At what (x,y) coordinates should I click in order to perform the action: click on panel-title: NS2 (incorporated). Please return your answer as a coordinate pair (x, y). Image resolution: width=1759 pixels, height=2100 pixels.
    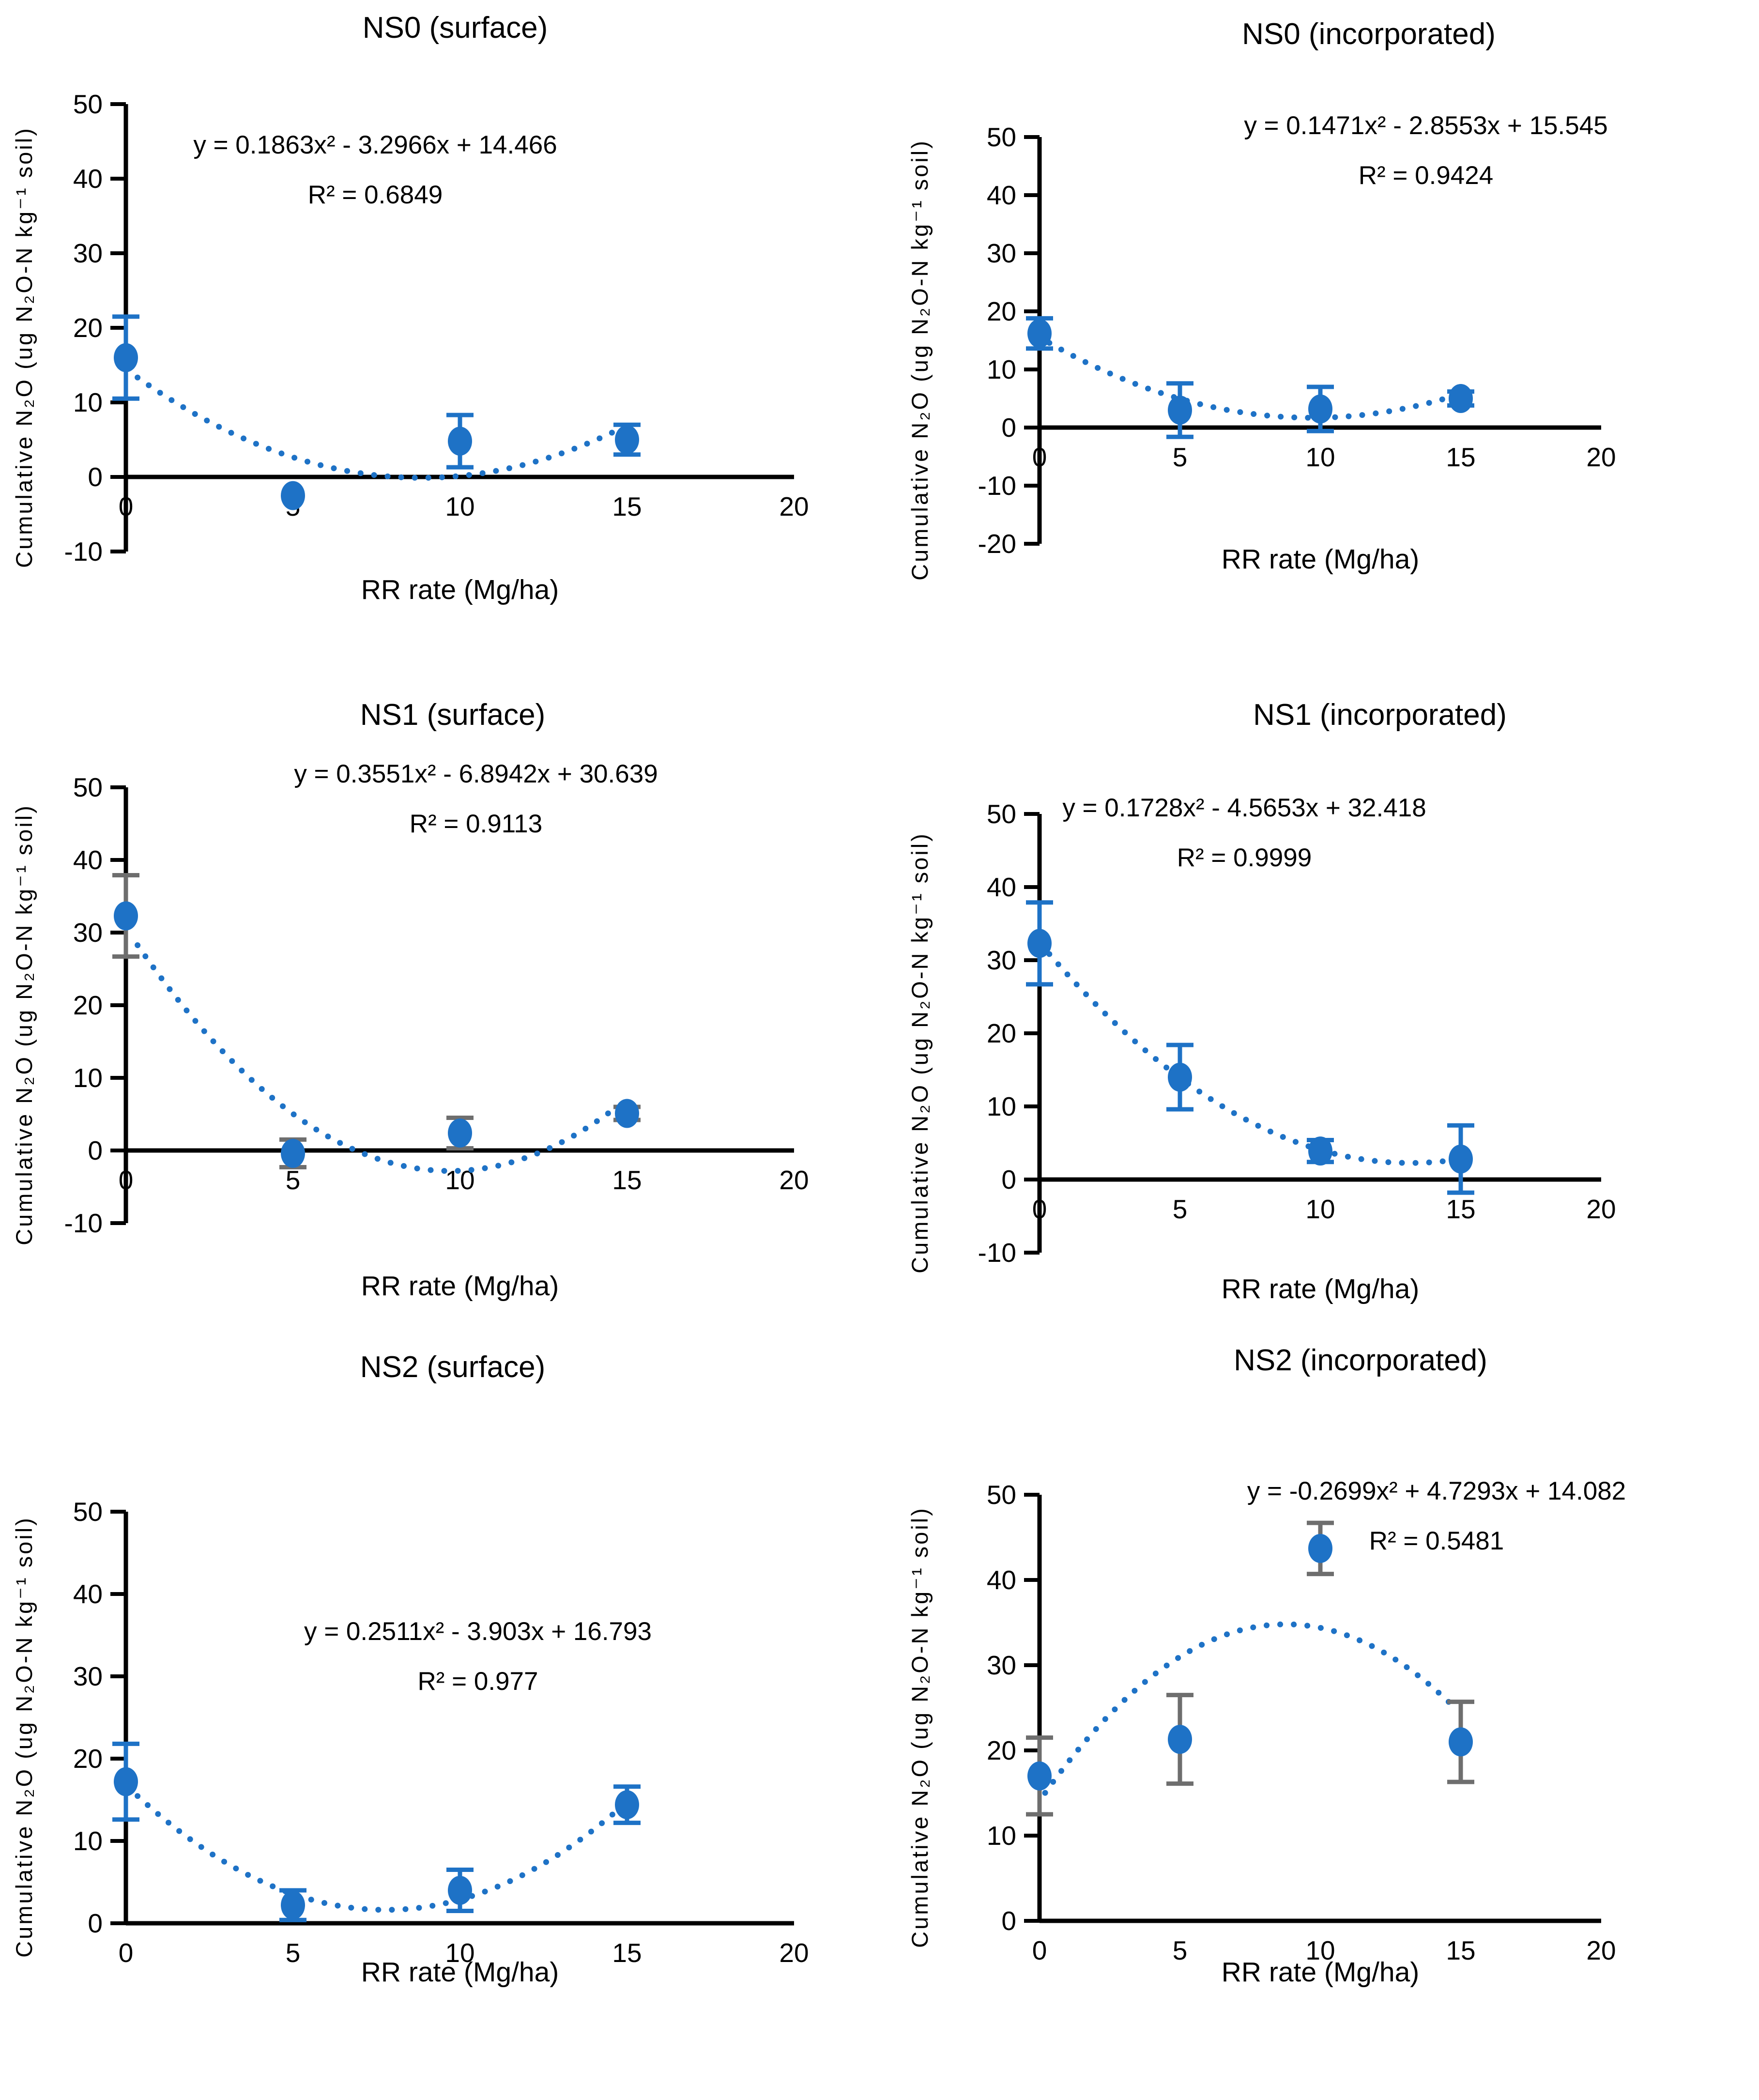
    Looking at the image, I should click on (1361, 1360).